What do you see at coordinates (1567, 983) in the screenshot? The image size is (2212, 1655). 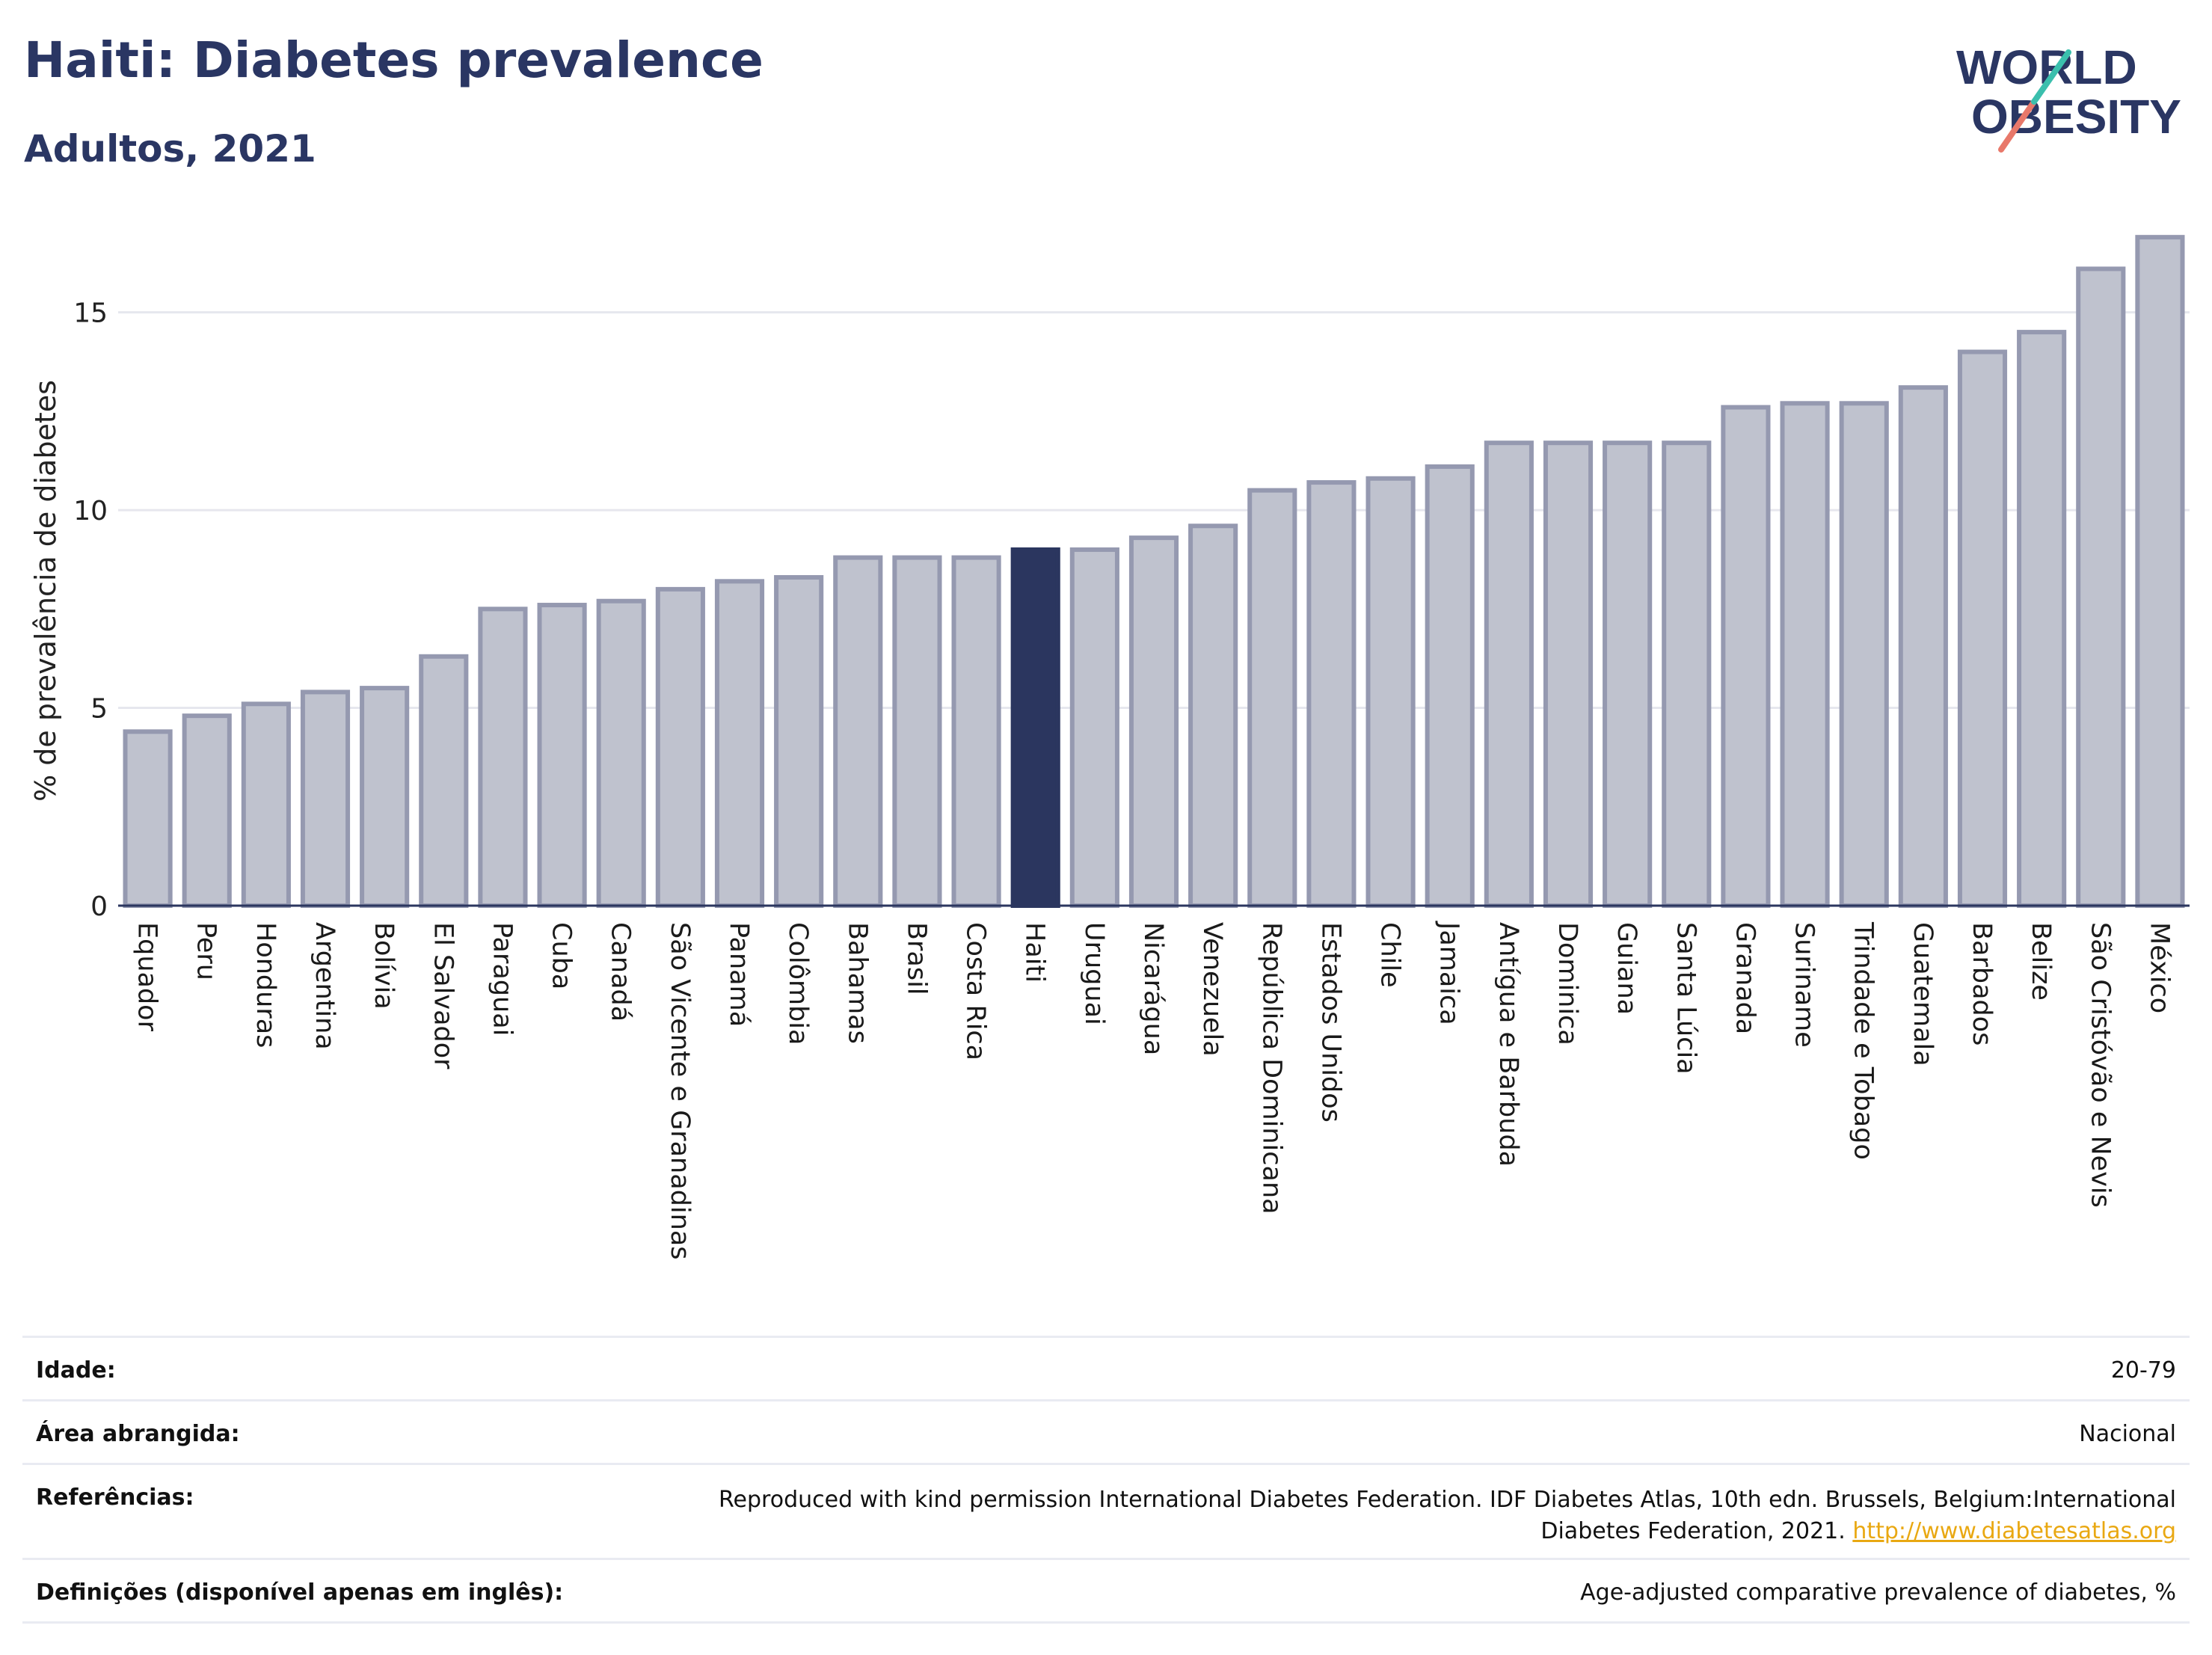 I see `x-tick-label: Dominica` at bounding box center [1567, 983].